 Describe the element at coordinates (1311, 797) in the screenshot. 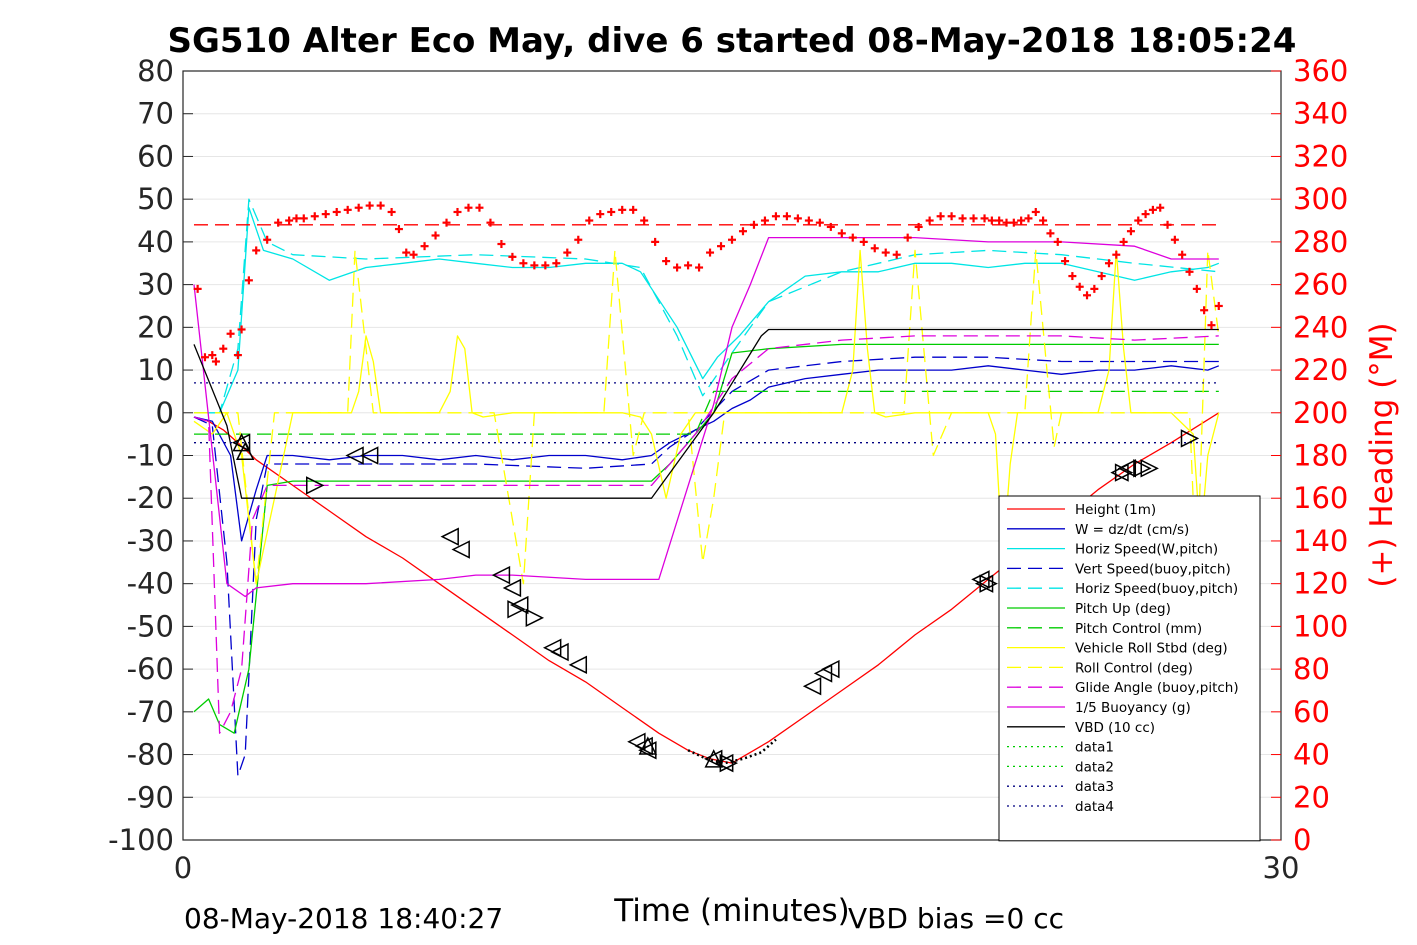

I see `y-right-tick-label: 20` at that location.